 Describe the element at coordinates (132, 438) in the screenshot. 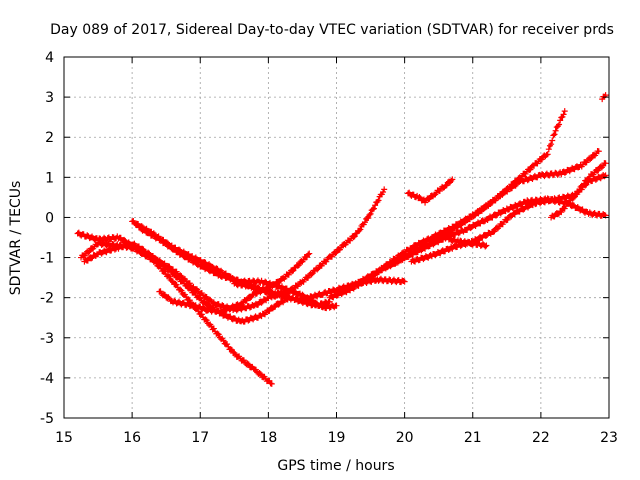

I see `x-tick-label: 16` at that location.